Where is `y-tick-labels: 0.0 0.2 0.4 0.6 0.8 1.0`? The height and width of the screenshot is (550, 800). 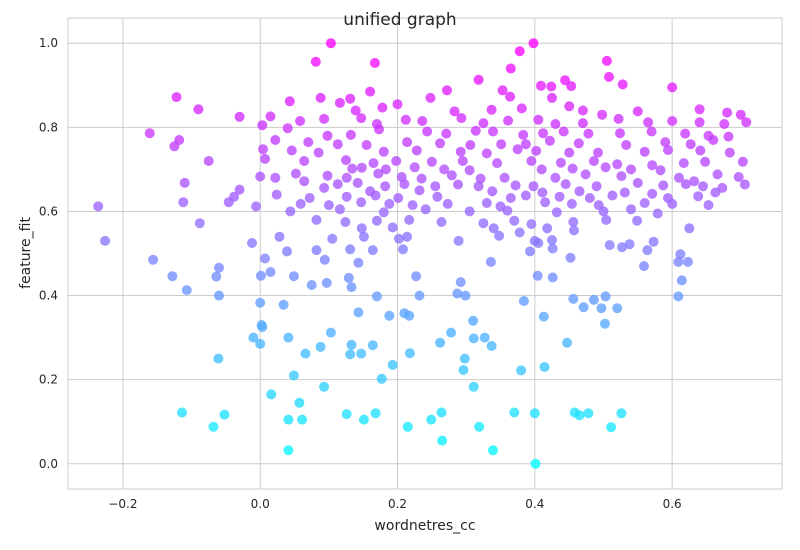
y-tick-labels: 0.0 0.2 0.4 0.6 0.8 1.0 is located at coordinates (48, 253).